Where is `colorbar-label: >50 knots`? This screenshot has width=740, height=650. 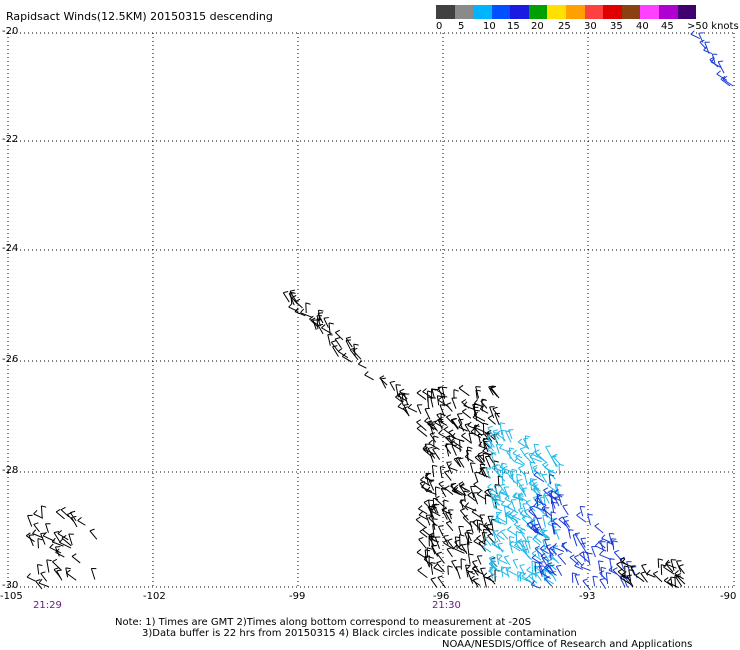
colorbar-label: >50 knots is located at coordinates (713, 26).